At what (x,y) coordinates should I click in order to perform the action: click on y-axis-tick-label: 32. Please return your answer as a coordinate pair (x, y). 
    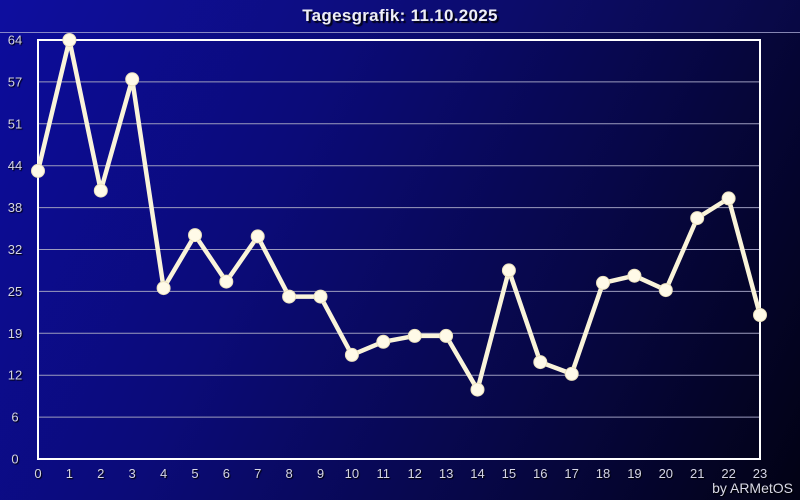
    Looking at the image, I should click on (15, 249).